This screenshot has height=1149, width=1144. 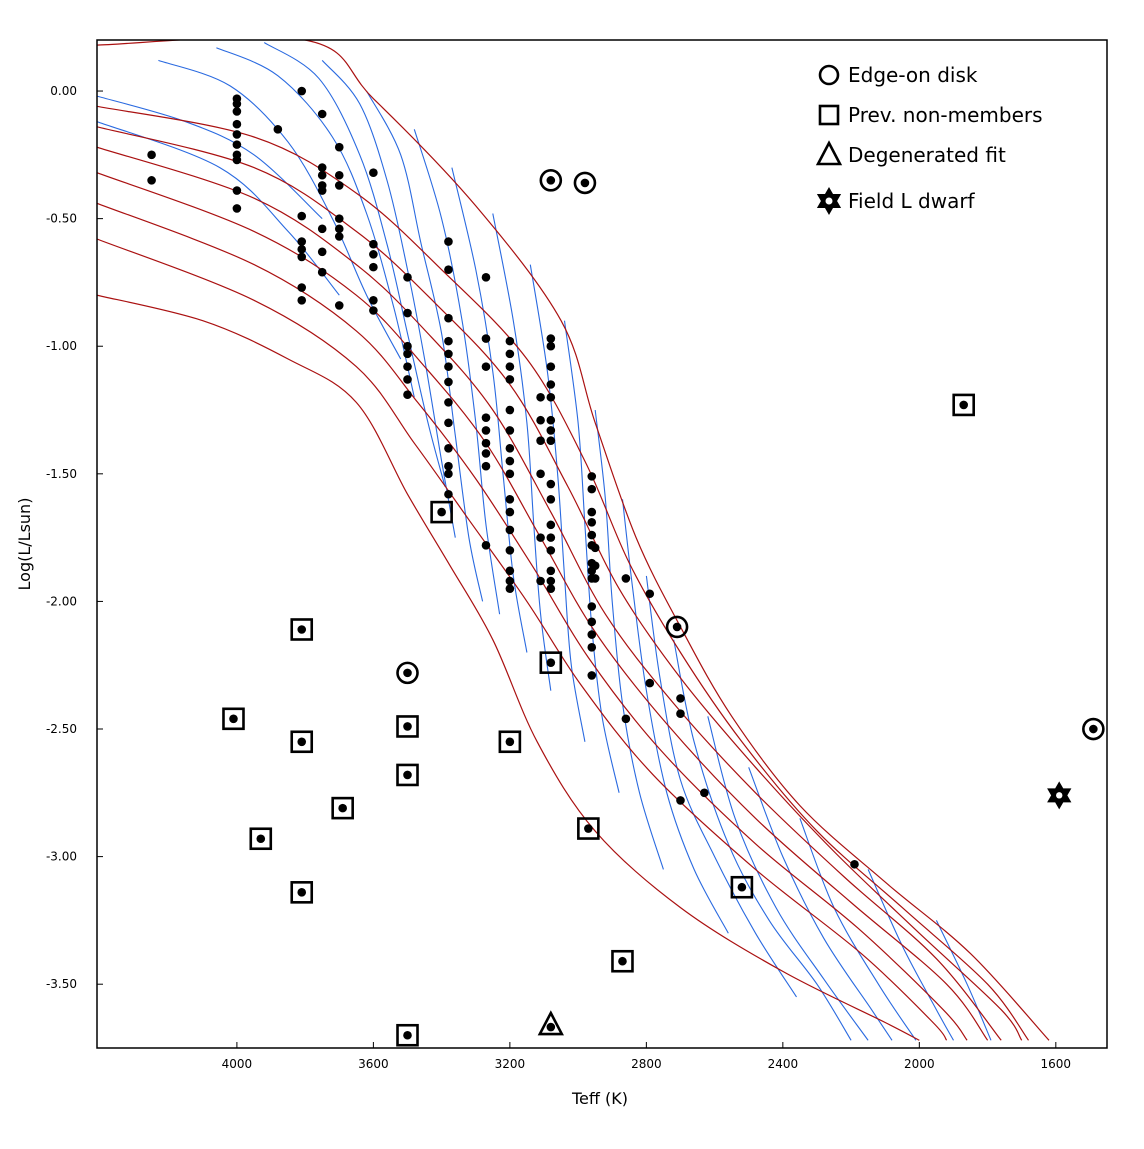 I want to click on y-tick-label: -3.00, so click(x=61, y=857).